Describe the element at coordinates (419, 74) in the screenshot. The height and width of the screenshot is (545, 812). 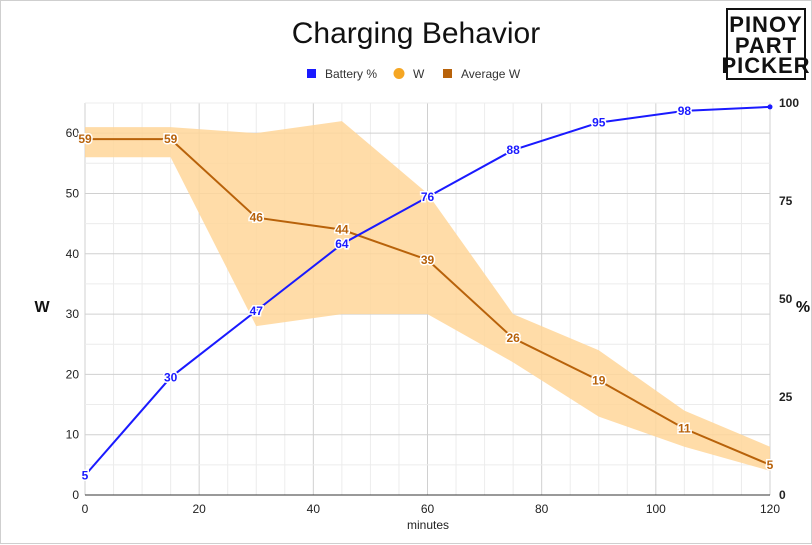
I see `legend-label-w: W` at that location.